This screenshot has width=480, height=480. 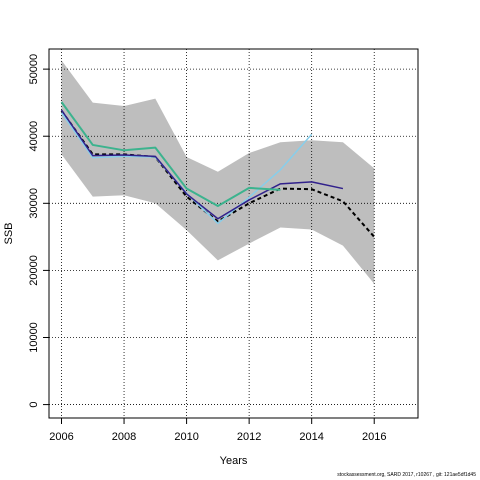 What do you see at coordinates (34, 136) in the screenshot?
I see `y-tick-label: 40000` at bounding box center [34, 136].